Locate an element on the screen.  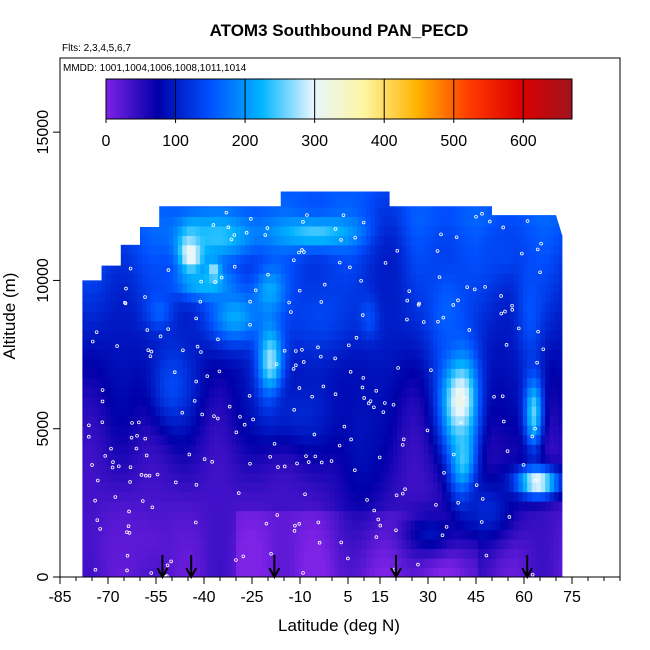
x-tick-label: 60 is located at coordinates (524, 597).